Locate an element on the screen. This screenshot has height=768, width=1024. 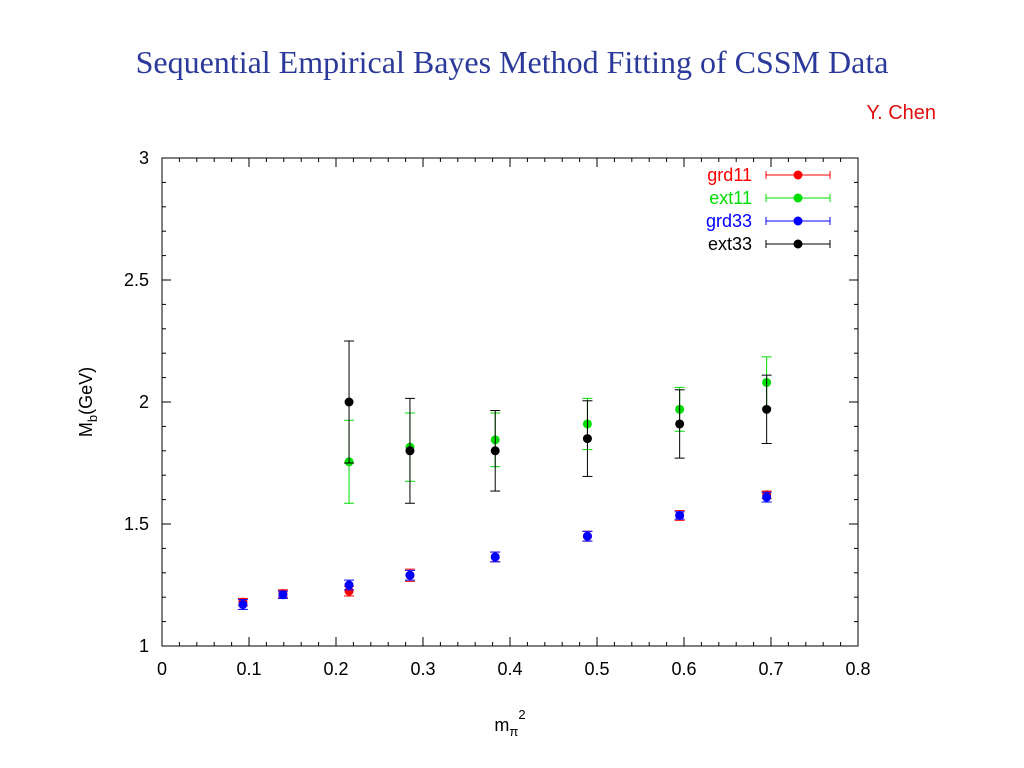
x-tick-label: 0 is located at coordinates (162, 669).